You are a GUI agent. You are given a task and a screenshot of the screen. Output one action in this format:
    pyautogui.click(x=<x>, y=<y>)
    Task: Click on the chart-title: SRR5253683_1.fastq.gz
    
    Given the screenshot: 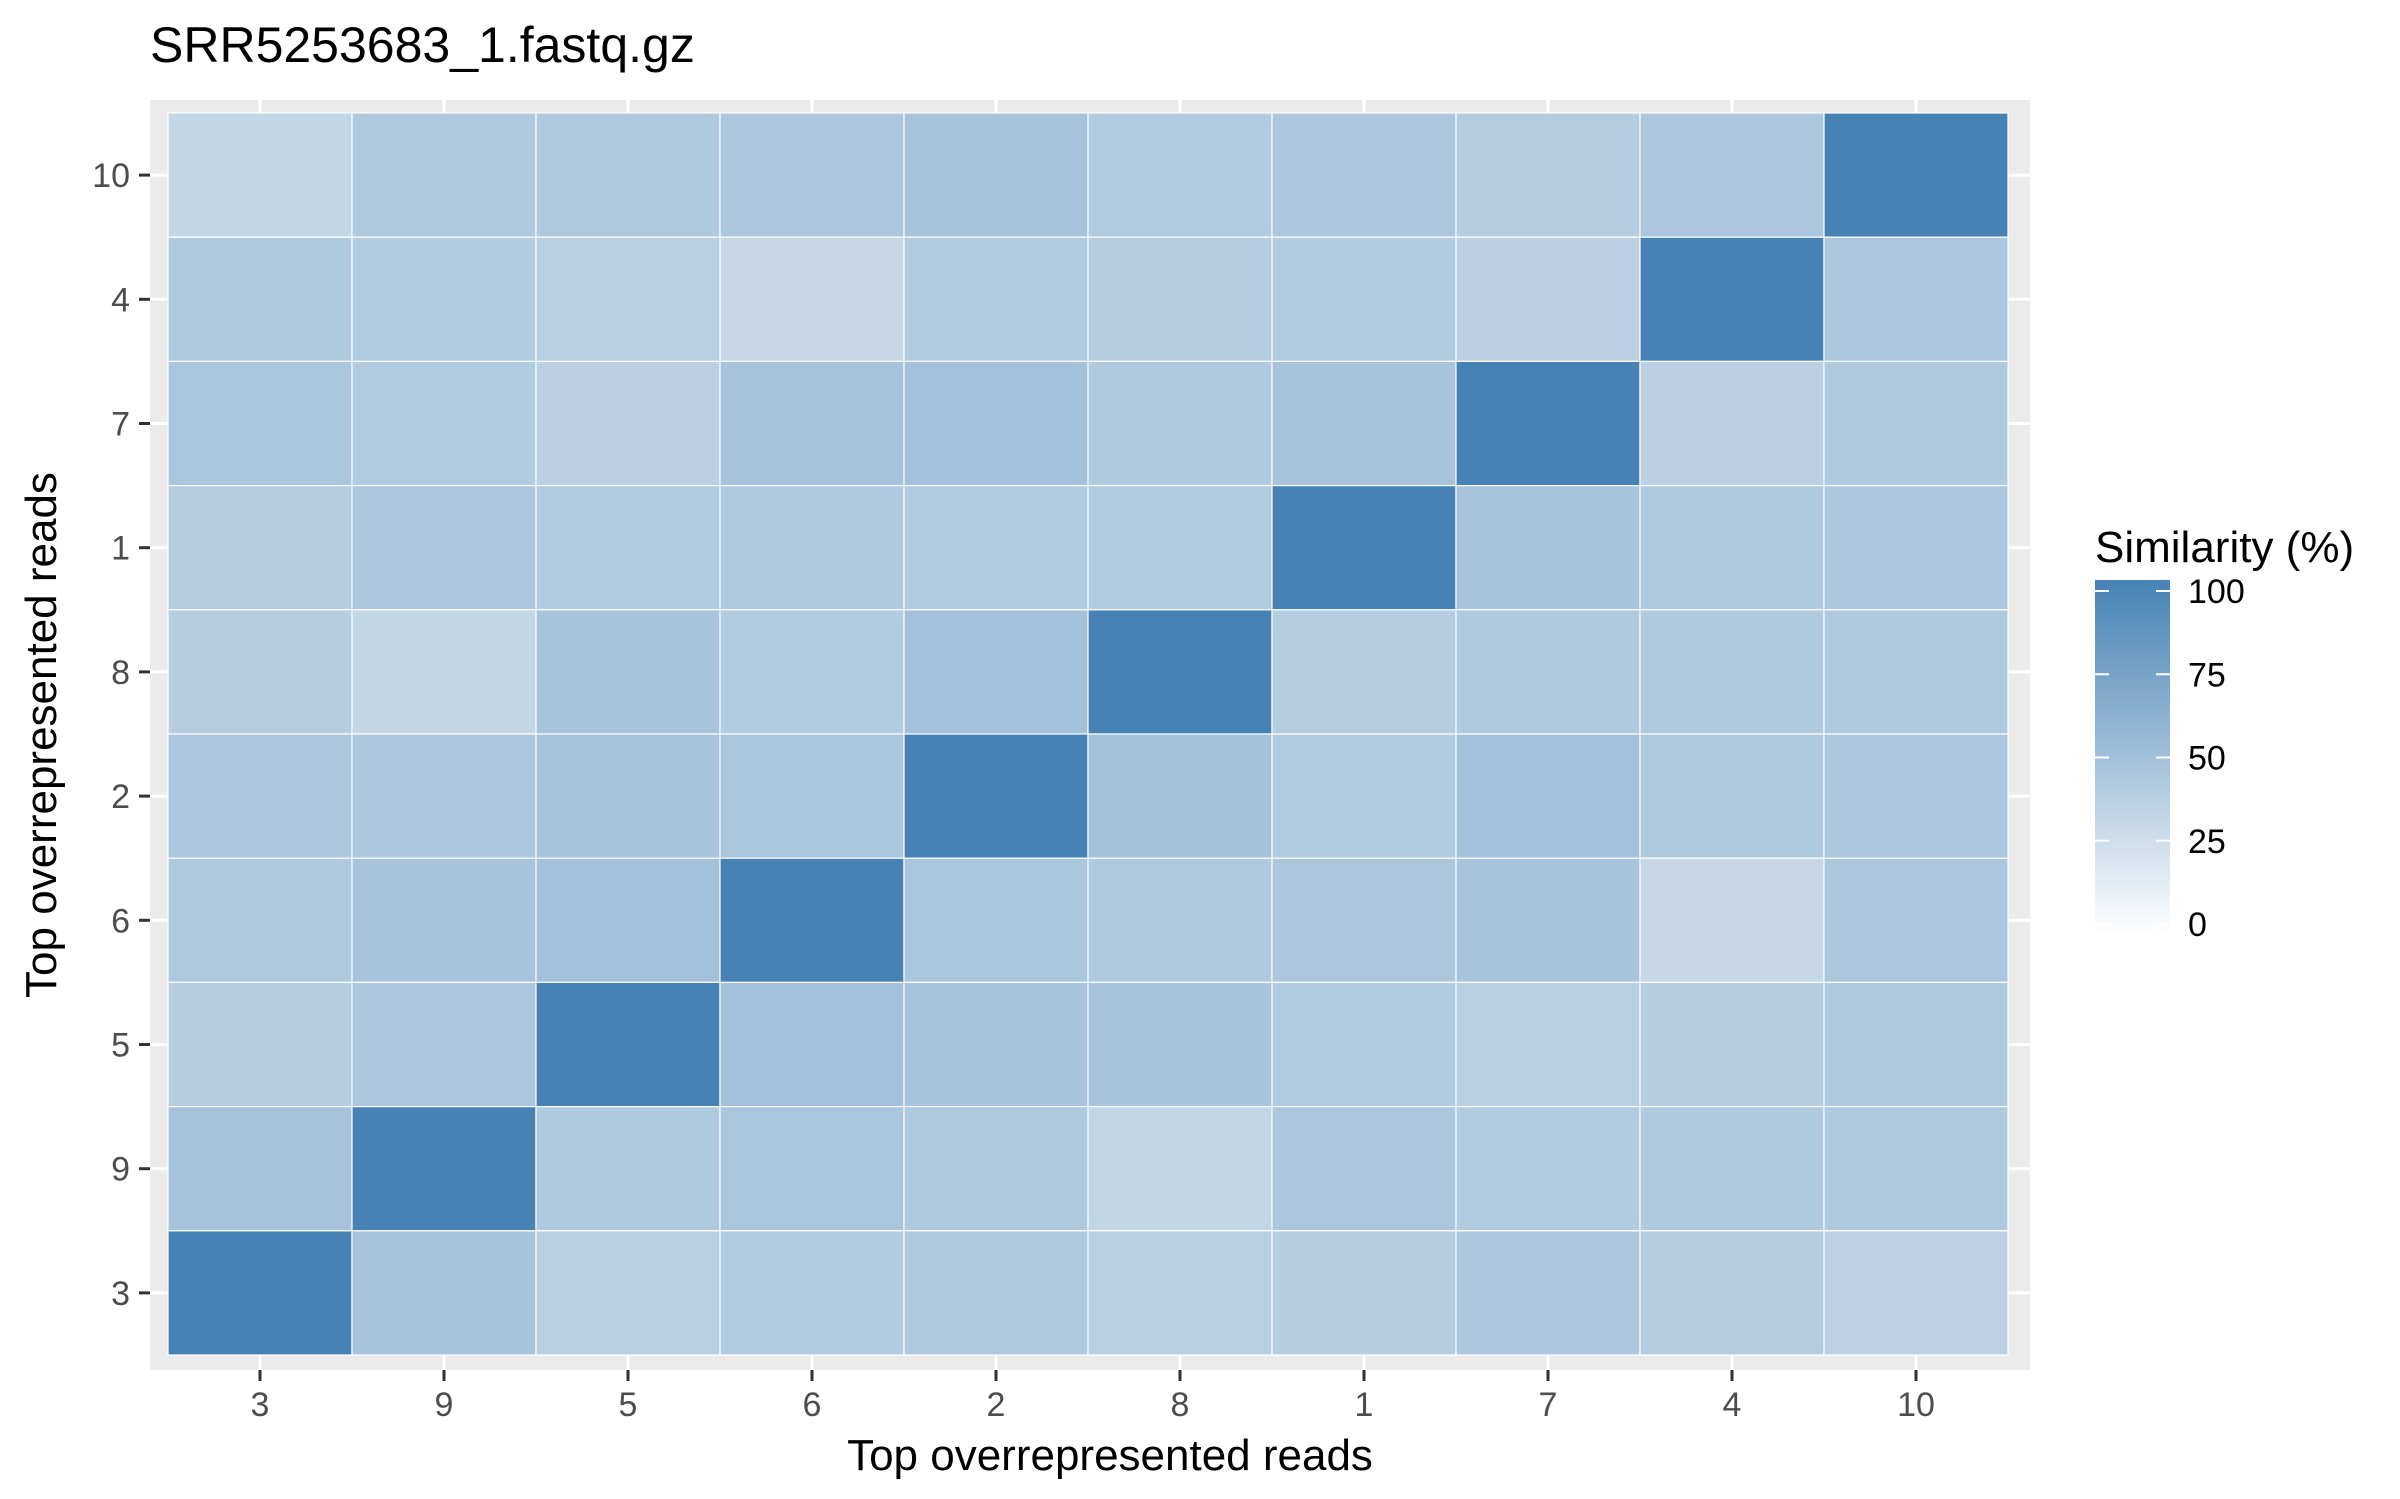 What is the action you would take?
    pyautogui.click(x=422, y=45)
    